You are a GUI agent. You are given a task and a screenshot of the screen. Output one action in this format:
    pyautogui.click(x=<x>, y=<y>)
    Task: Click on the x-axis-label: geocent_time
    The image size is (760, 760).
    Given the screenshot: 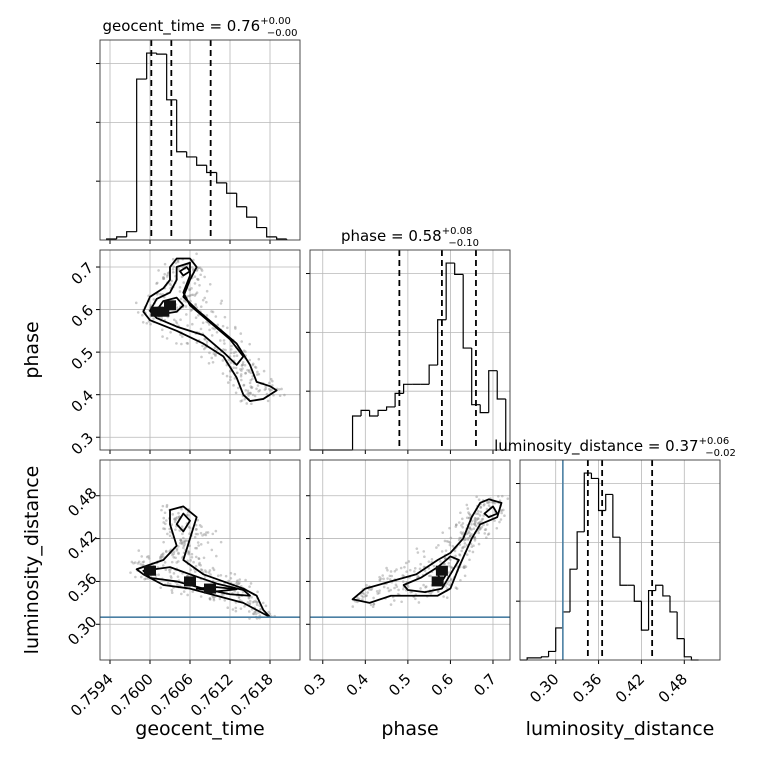 What is the action you would take?
    pyautogui.click(x=199, y=729)
    